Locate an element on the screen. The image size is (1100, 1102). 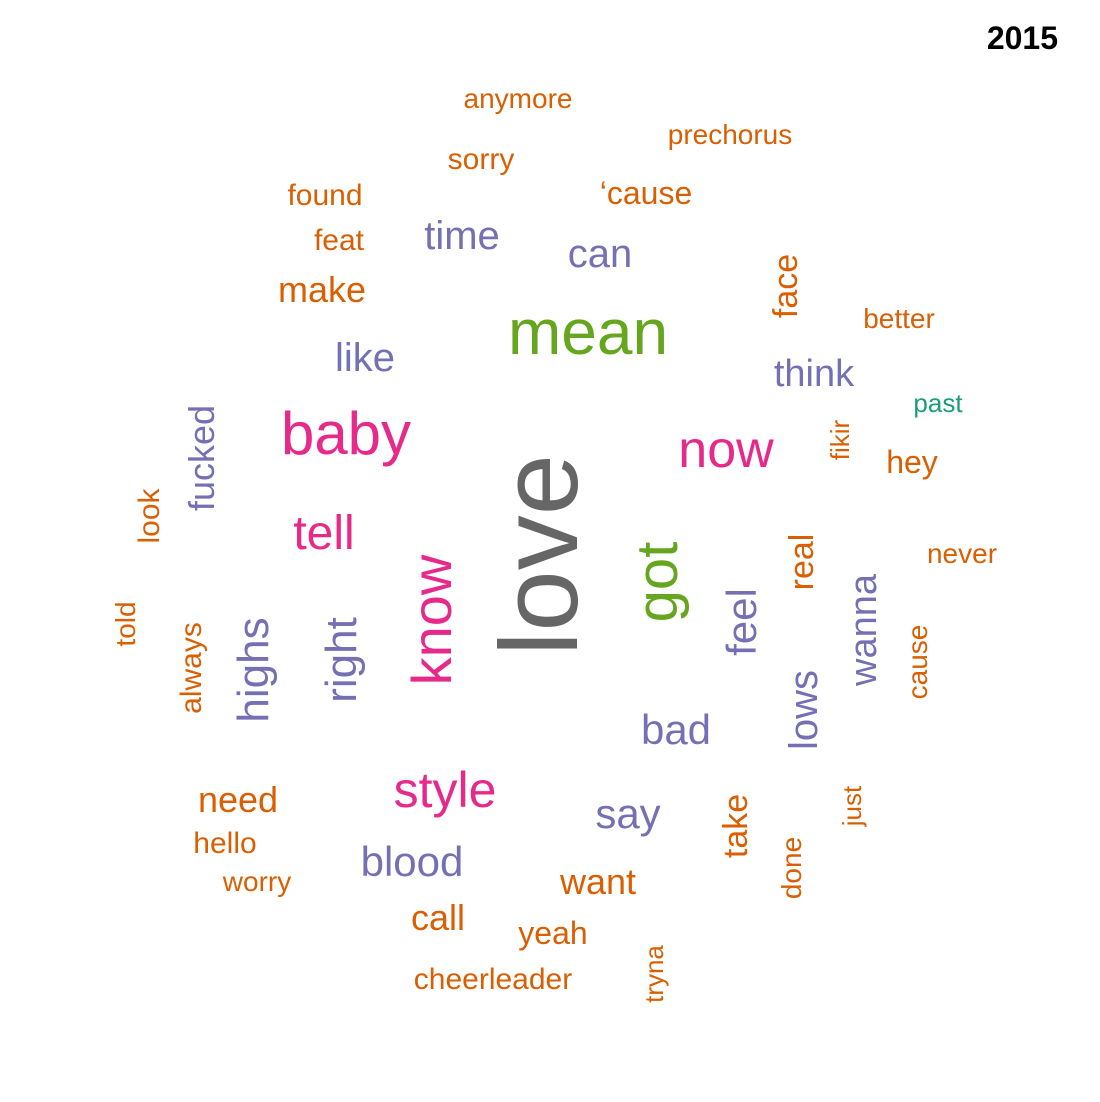
word-48: fikir is located at coordinates (840, 440).